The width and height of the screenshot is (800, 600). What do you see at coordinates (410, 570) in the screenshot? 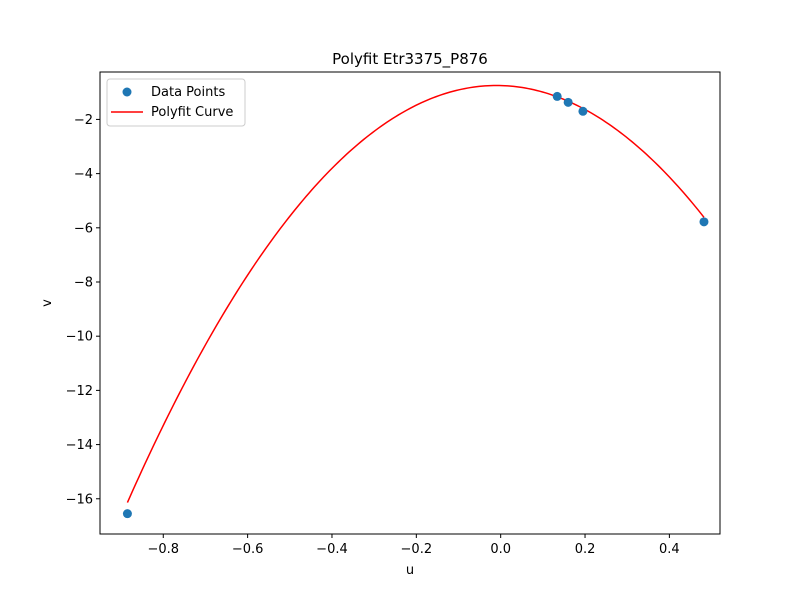
I see `x-axis-label: u` at bounding box center [410, 570].